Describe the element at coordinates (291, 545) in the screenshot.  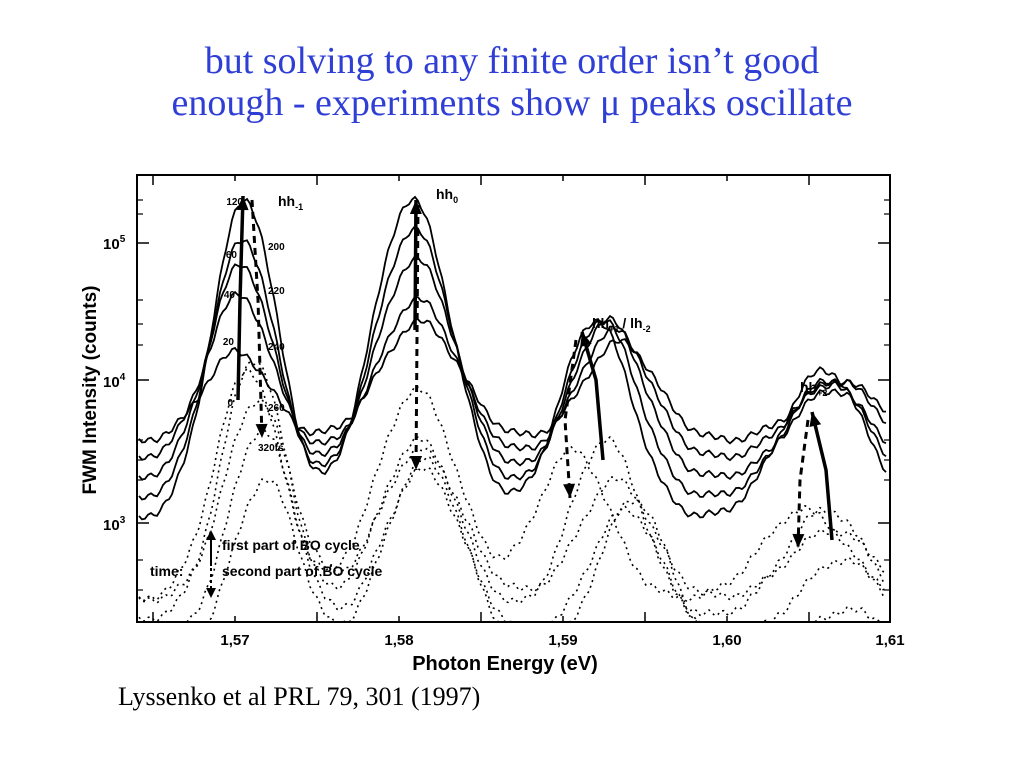
I see `legend-first-part: first part of BO cycle` at that location.